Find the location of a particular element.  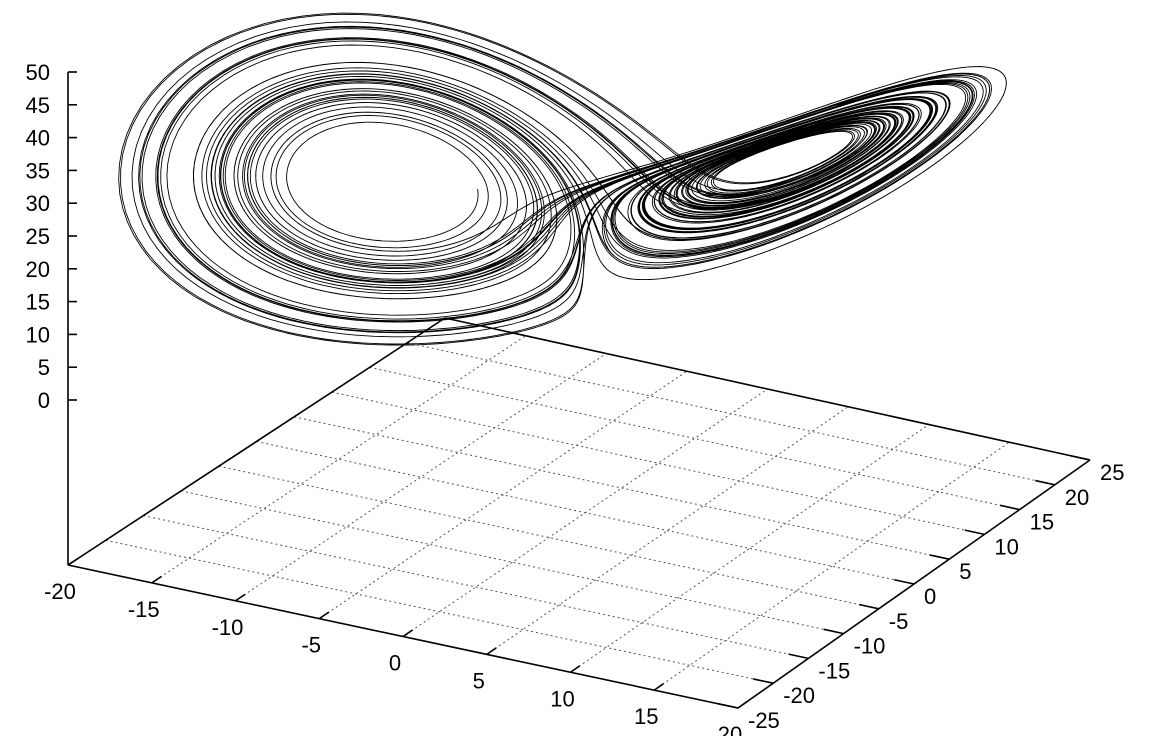

x-tick-label: 5 is located at coordinates (479, 680).